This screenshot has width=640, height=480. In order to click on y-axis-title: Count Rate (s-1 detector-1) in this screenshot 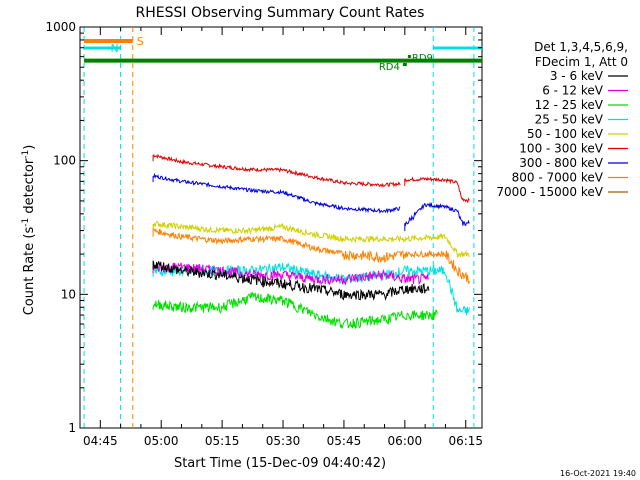, I will do `click(29, 230)`.